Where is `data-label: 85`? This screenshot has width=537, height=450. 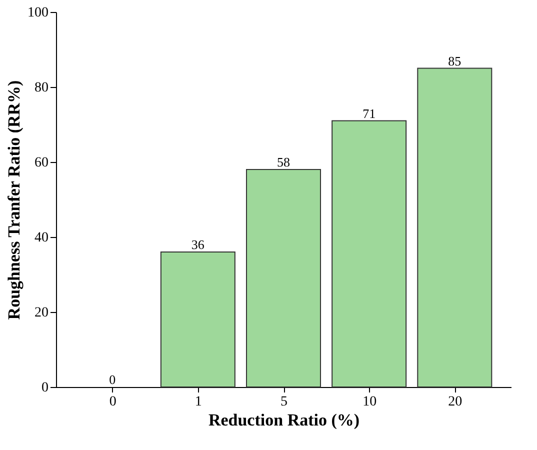
data-label: 85 is located at coordinates (455, 60).